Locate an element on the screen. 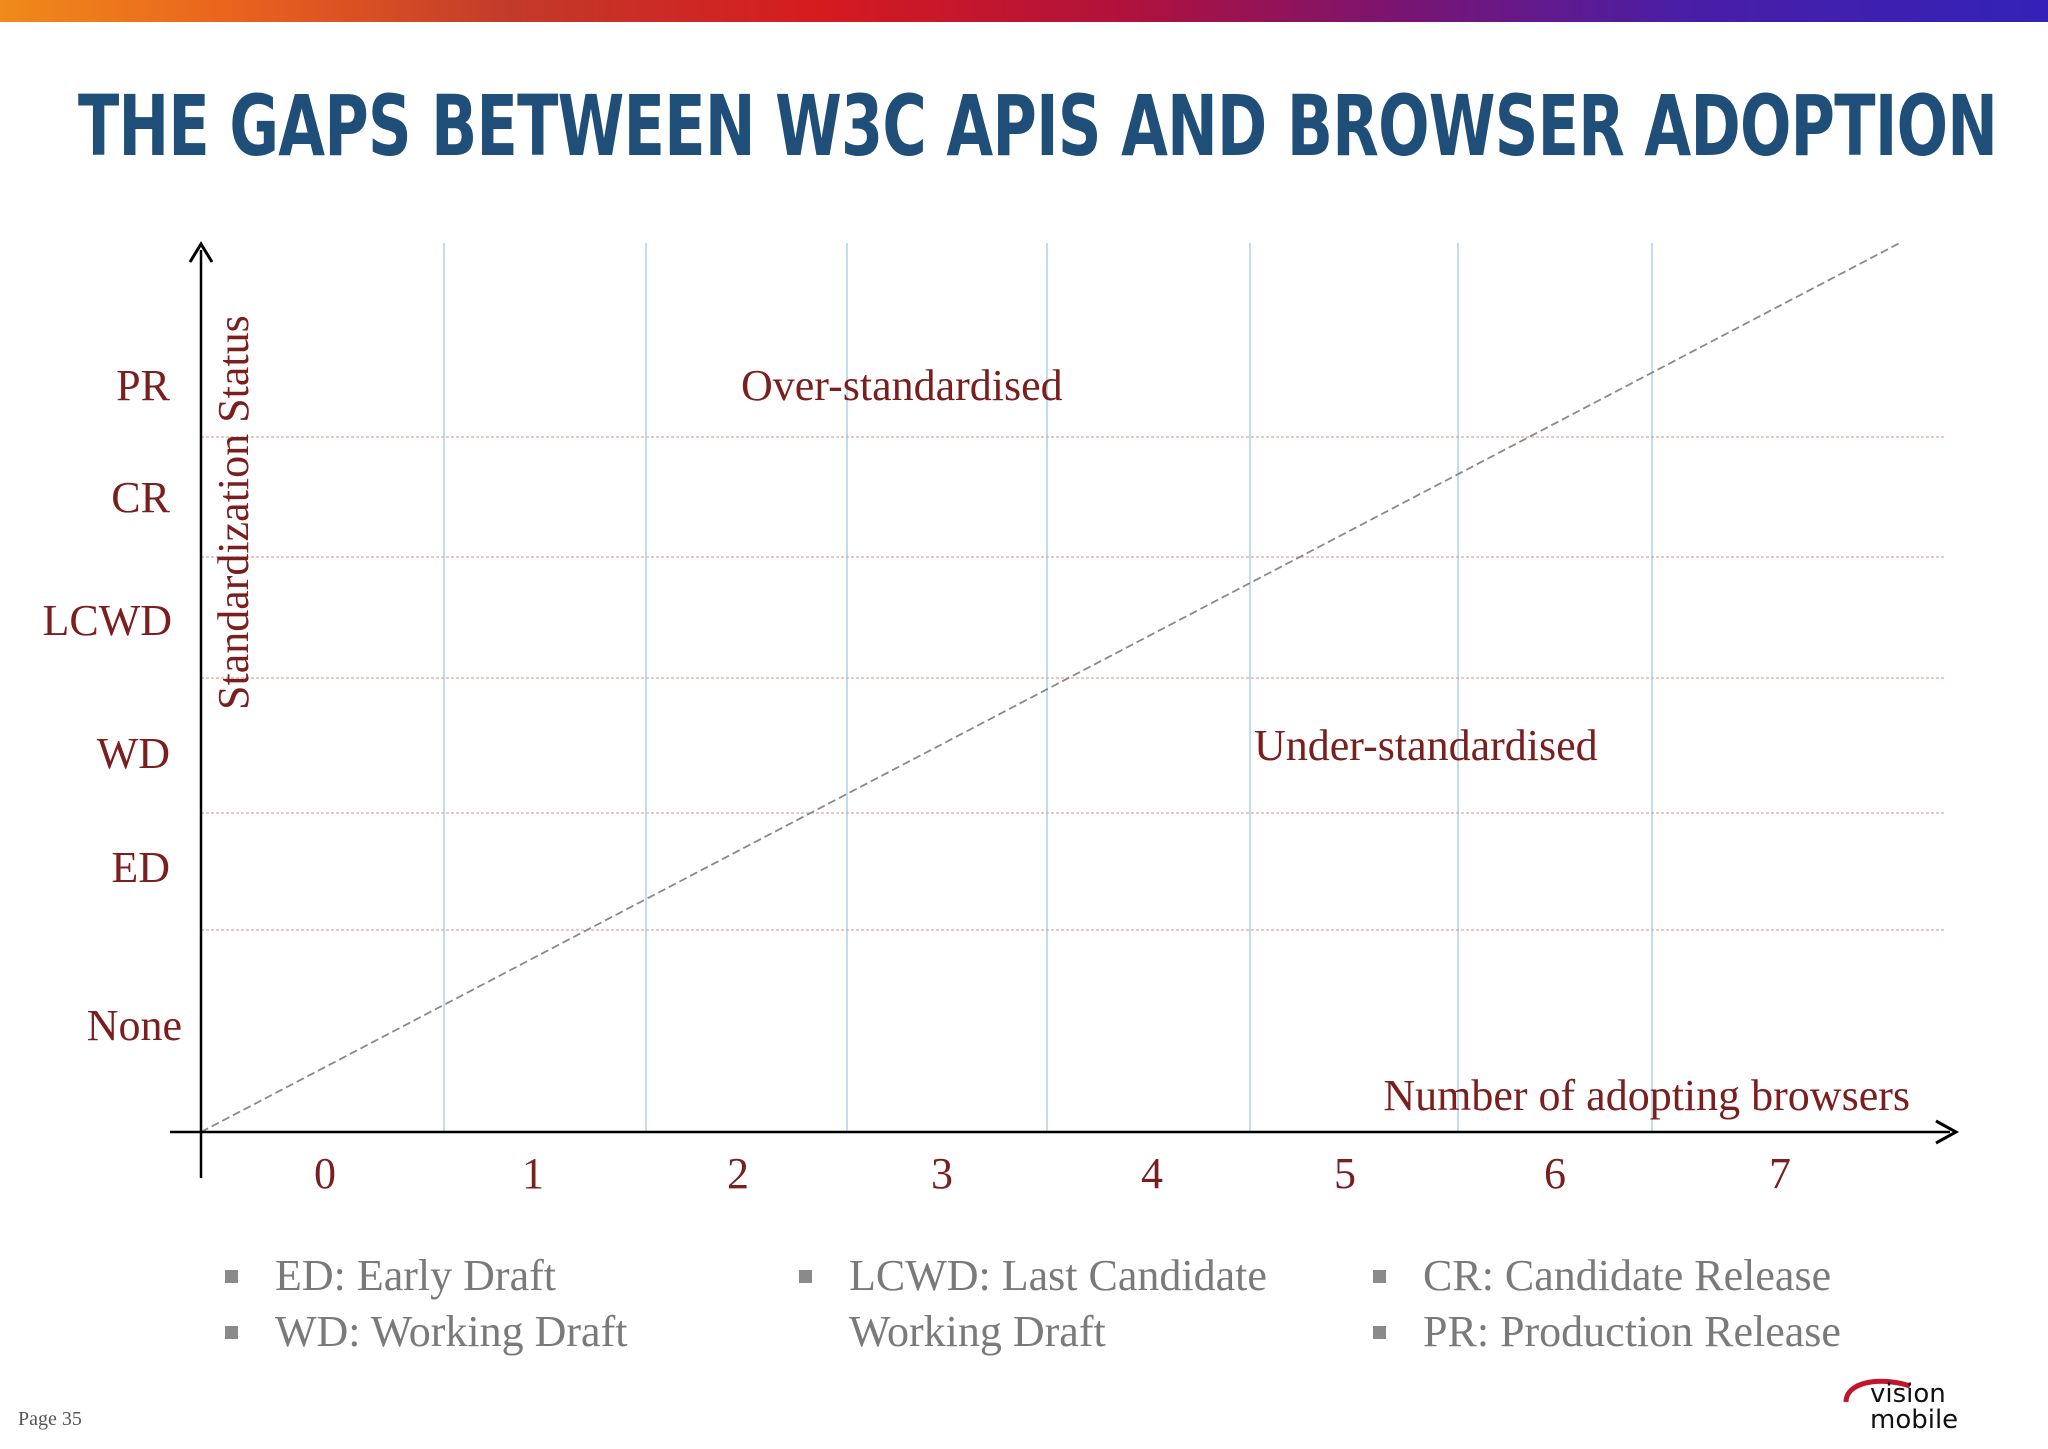  legend-item-cr: CR: Candidate Release is located at coordinates (1602, 1276).